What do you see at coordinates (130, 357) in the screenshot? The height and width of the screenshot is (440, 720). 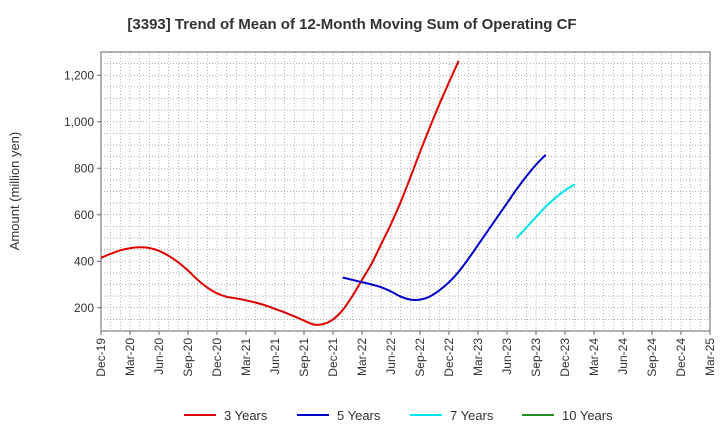 I see `x-tick-label: Mar-20` at bounding box center [130, 357].